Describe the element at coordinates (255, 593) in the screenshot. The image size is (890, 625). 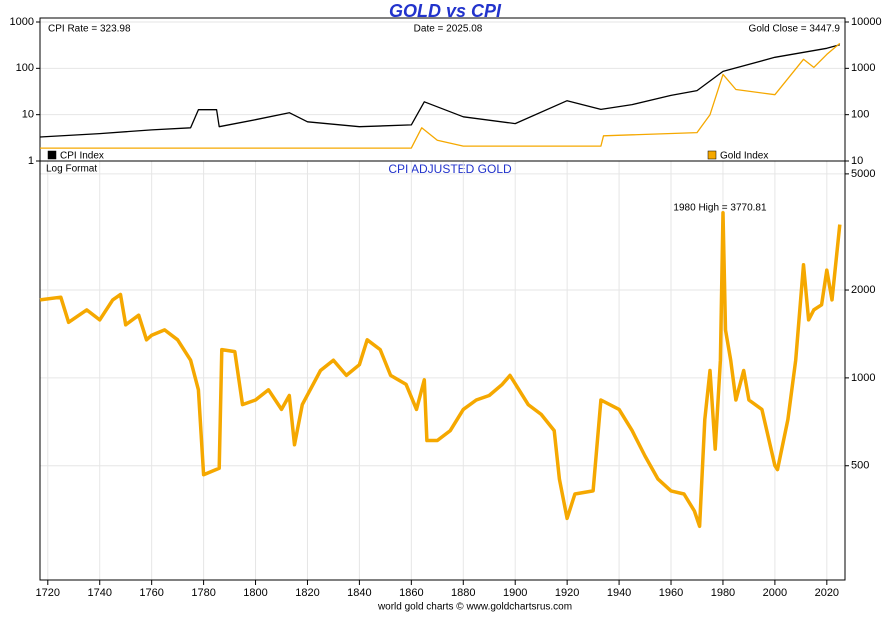
I see `x-tick-label: 1800` at that location.